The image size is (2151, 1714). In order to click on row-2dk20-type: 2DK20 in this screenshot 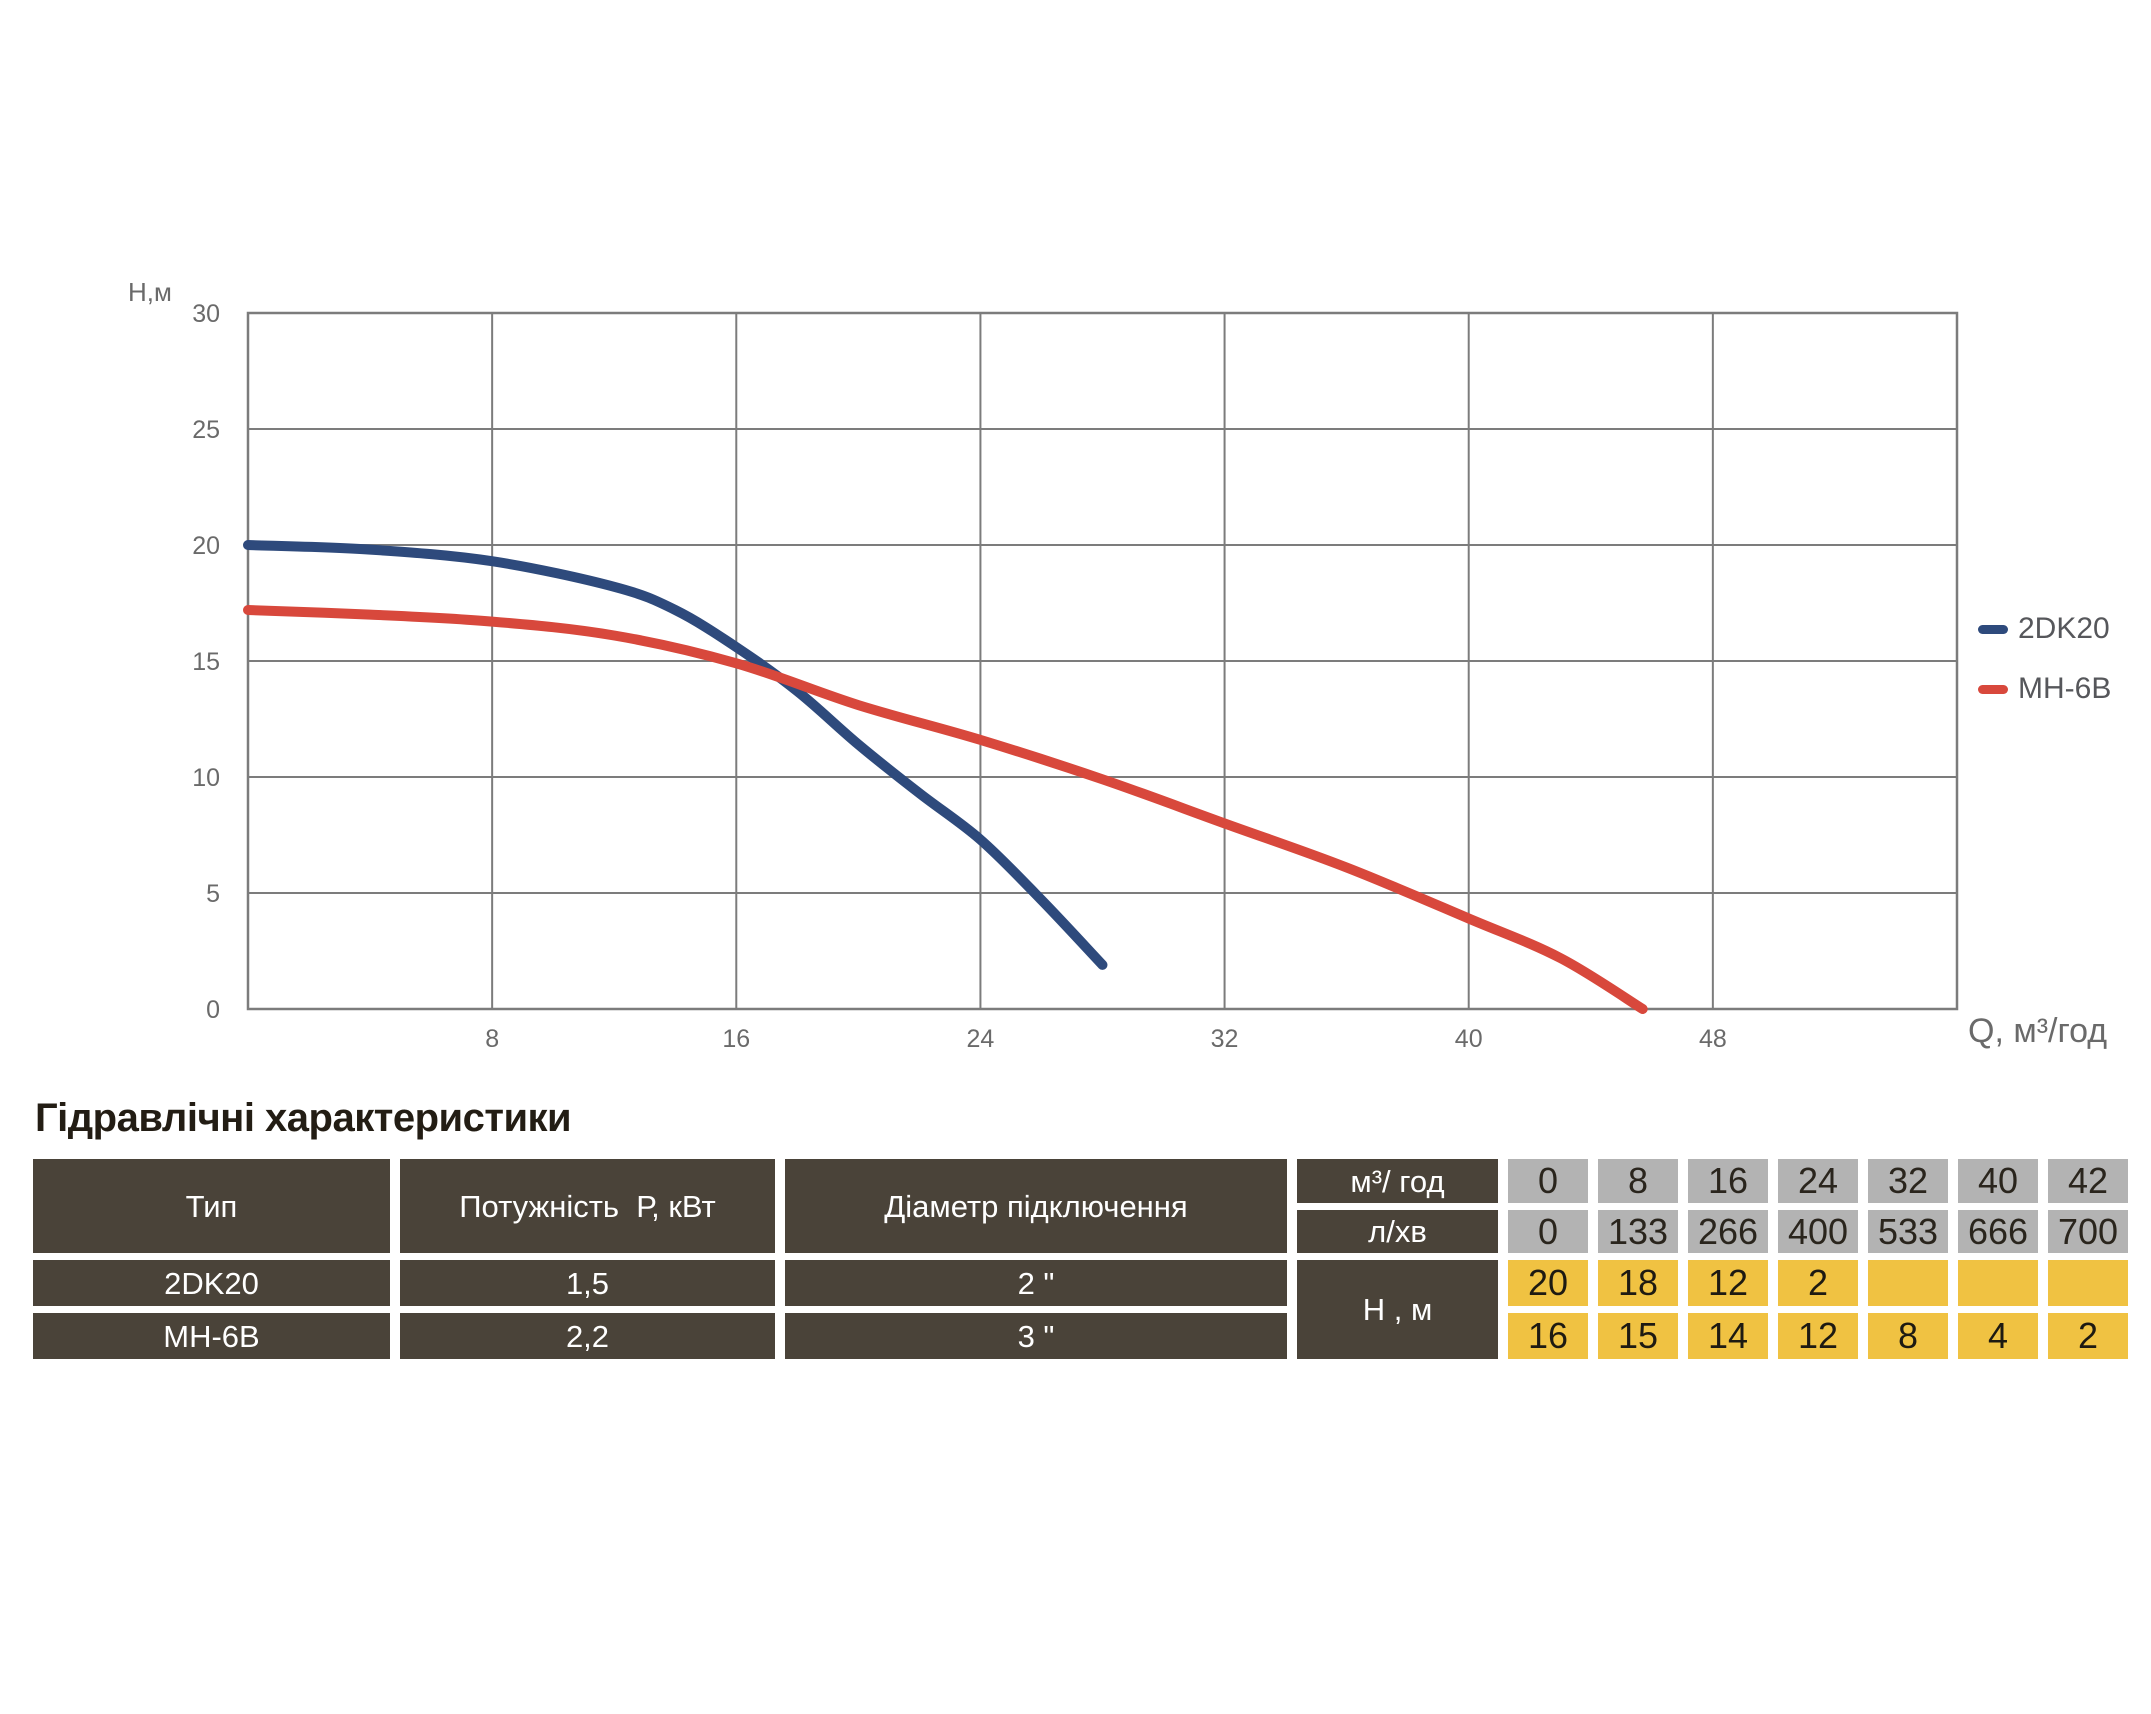, I will do `click(211, 1283)`.